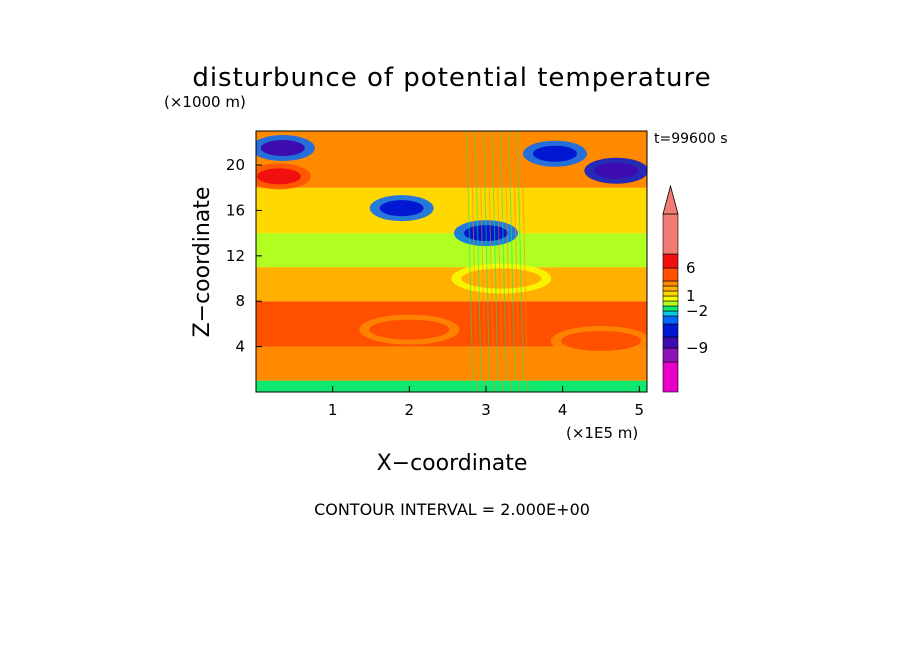  What do you see at coordinates (410, 410) in the screenshot?
I see `x-tick-label: 2` at bounding box center [410, 410].